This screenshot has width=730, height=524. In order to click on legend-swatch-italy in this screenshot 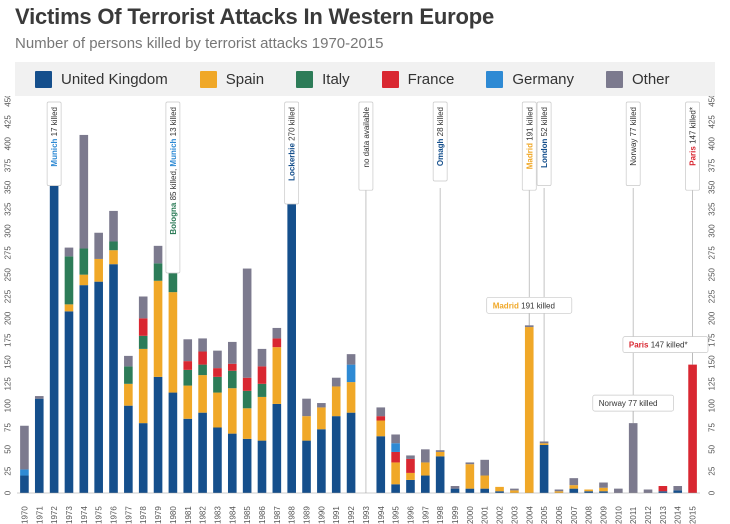, I will do `click(305, 79)`.